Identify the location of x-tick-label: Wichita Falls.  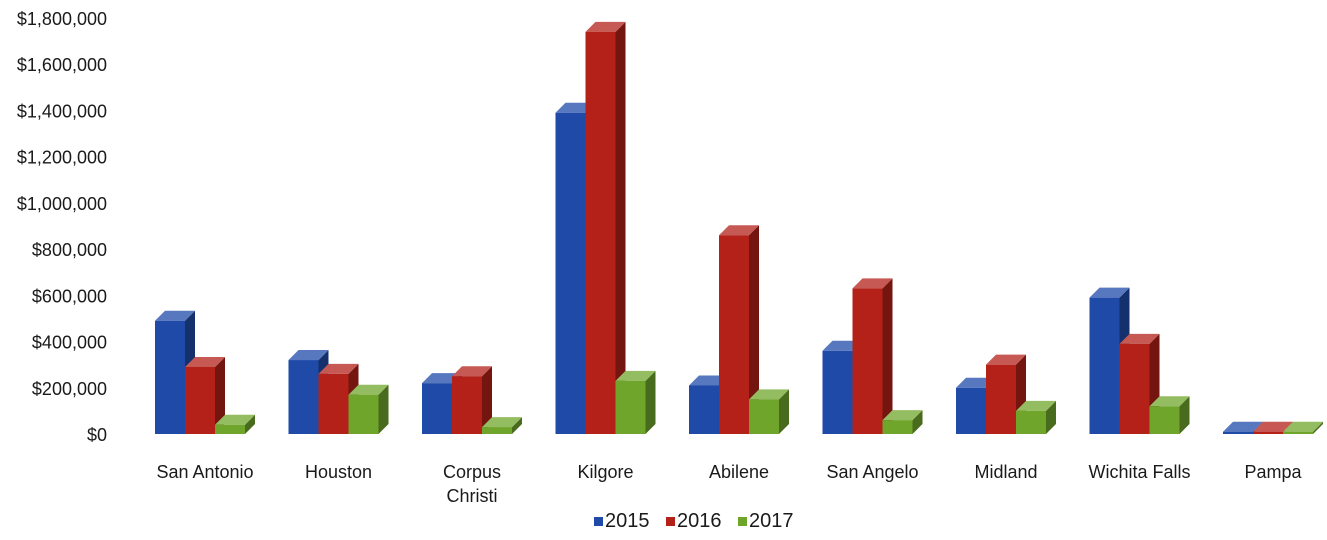
(1139, 472).